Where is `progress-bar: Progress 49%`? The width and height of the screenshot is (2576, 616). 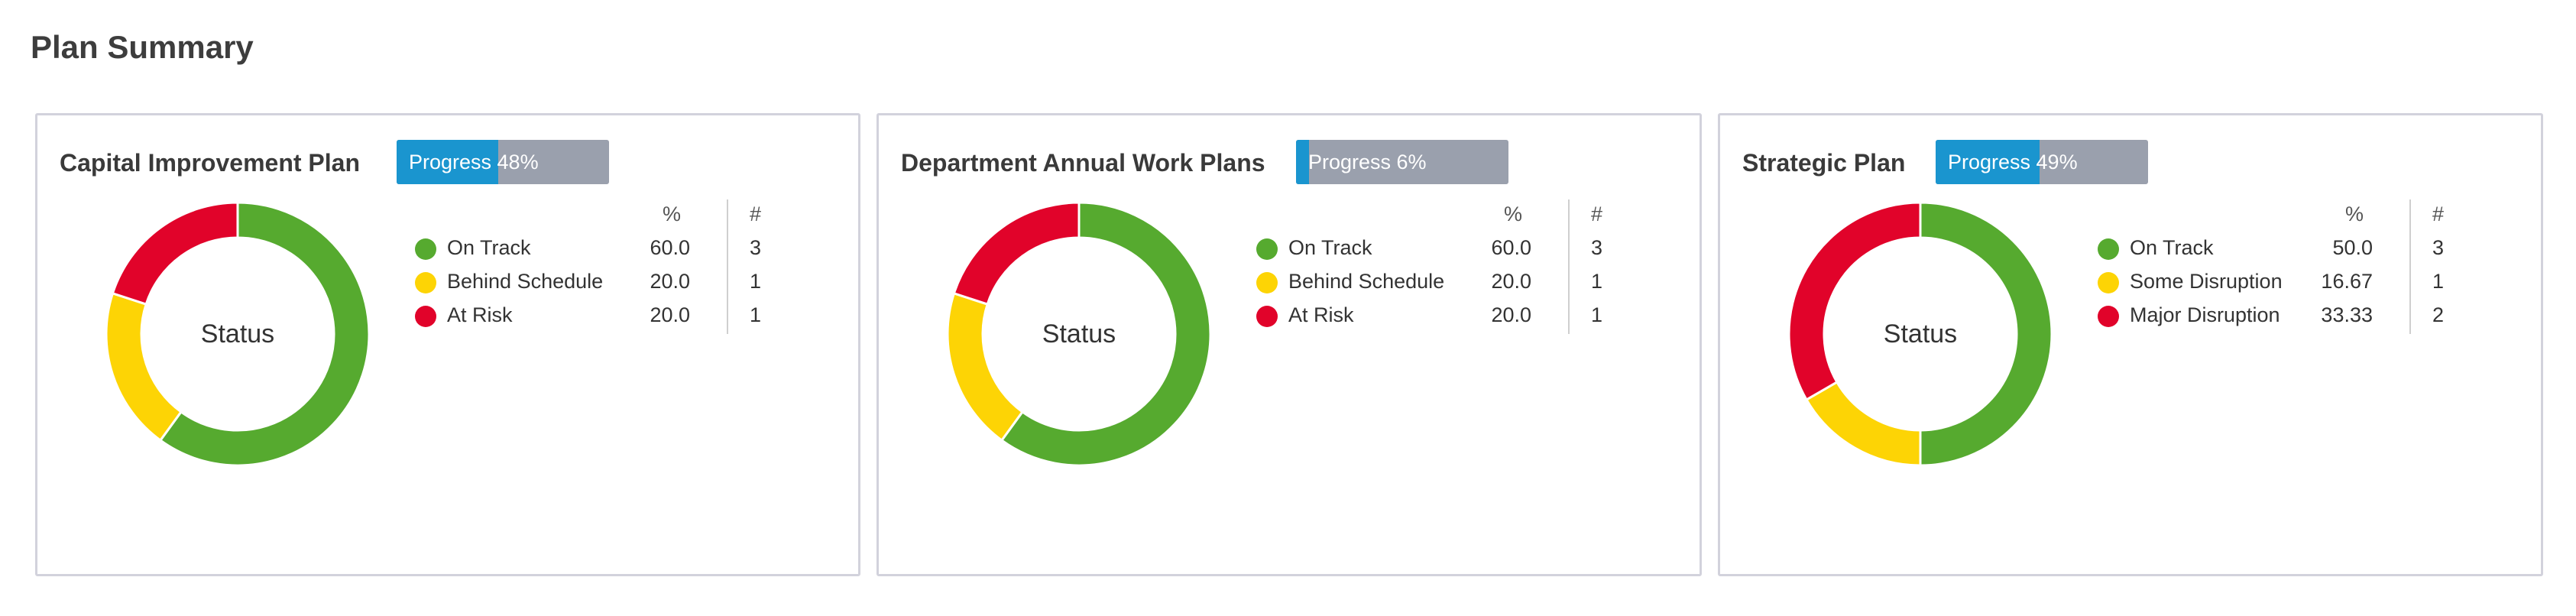 progress-bar: Progress 49% is located at coordinates (2042, 162).